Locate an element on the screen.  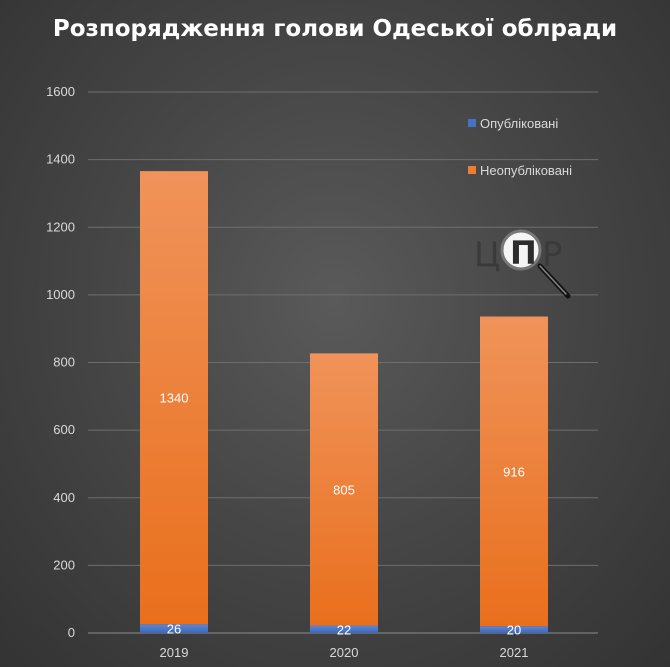
chart-title: Розпорядження голови Одеської облради is located at coordinates (335, 29).